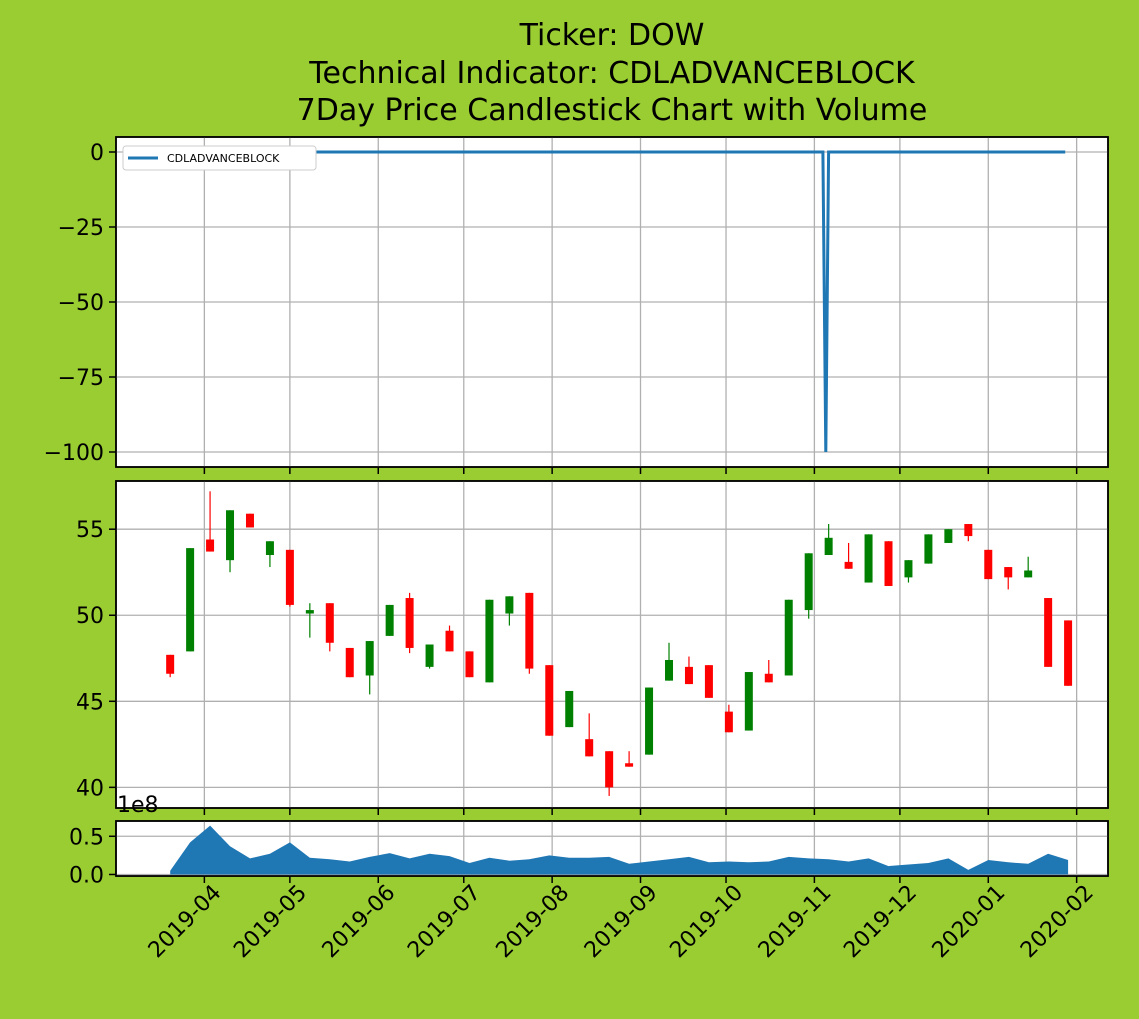 The width and height of the screenshot is (1139, 1019). Describe the element at coordinates (640, 470) in the screenshot. I see `indicator-x-ticks` at that location.